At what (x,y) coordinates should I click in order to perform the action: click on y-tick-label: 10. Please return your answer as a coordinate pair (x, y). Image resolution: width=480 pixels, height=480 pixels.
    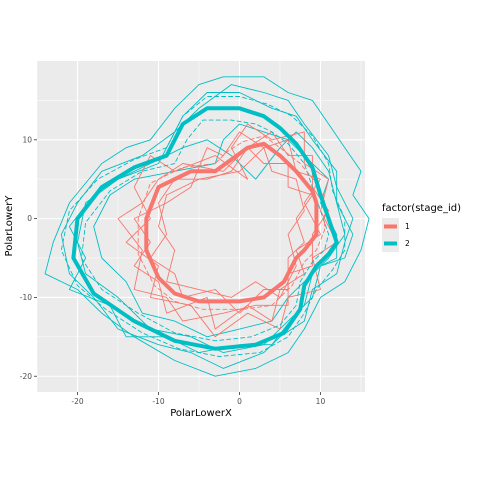
    Looking at the image, I should click on (27, 139).